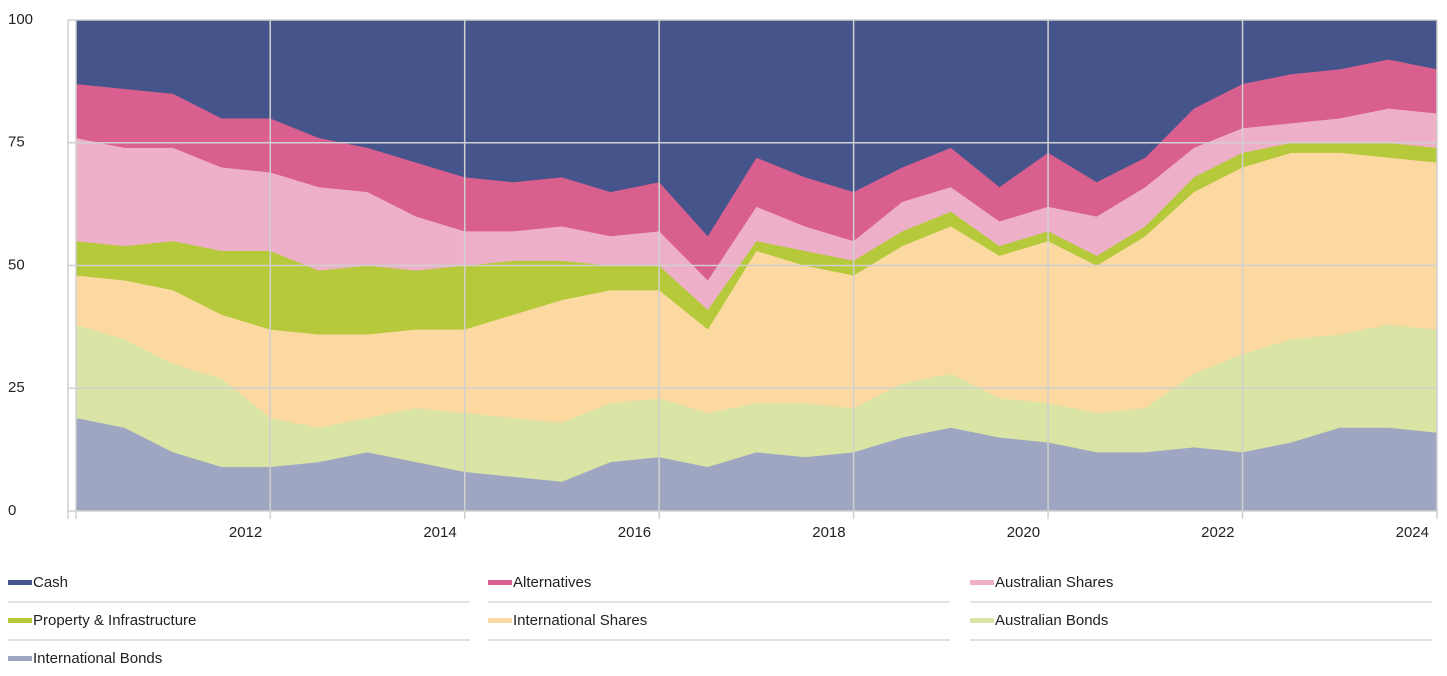  I want to click on legend-label: International Shares, so click(580, 620).